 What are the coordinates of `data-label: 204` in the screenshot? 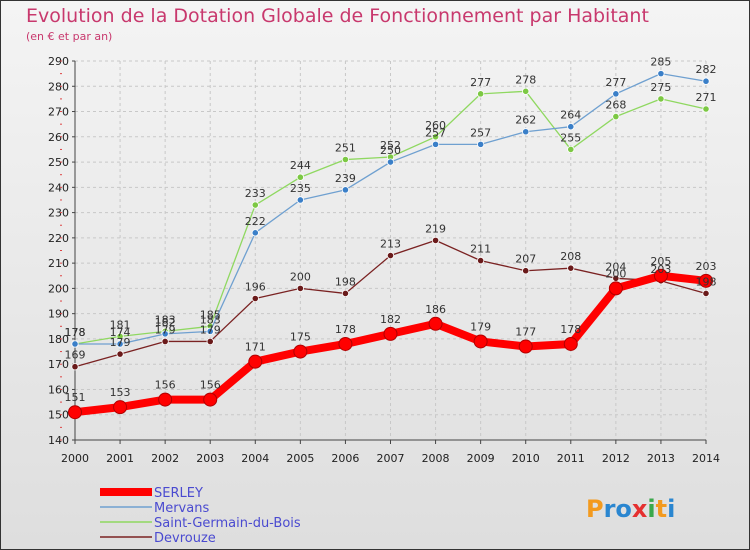 It's located at (615, 266).